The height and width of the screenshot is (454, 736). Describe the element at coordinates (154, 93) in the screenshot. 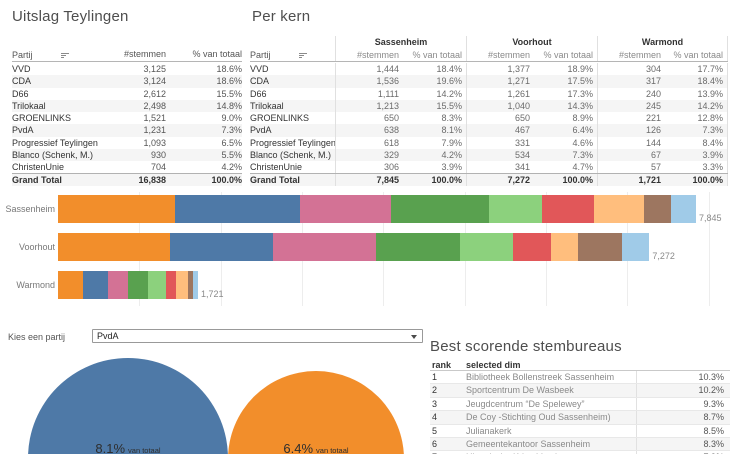

I see `stemmen-cell: 2,612` at that location.